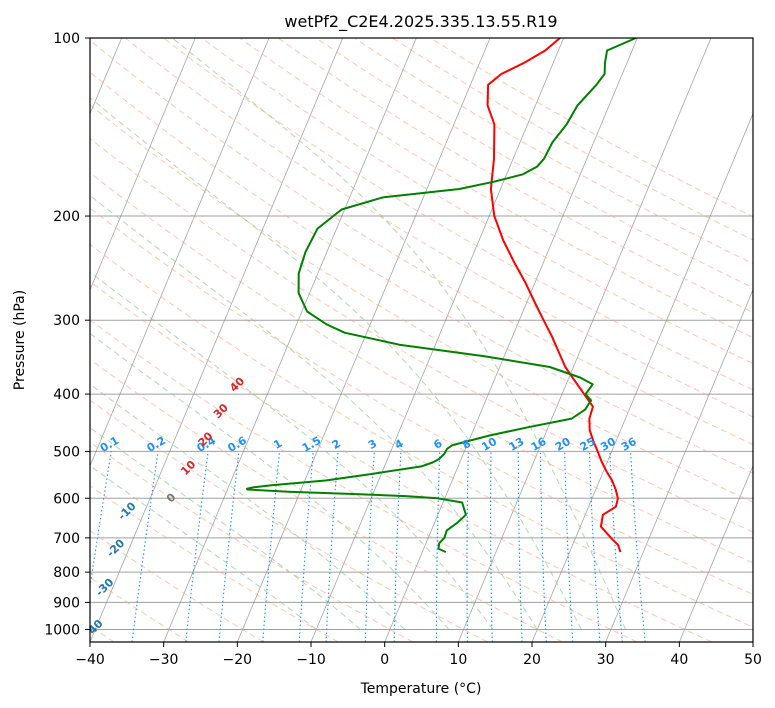 This screenshot has height=708, width=775. I want to click on x-axis-ticks: −40 −30 −20 −10 0 10 20 30 40 50, so click(418, 655).